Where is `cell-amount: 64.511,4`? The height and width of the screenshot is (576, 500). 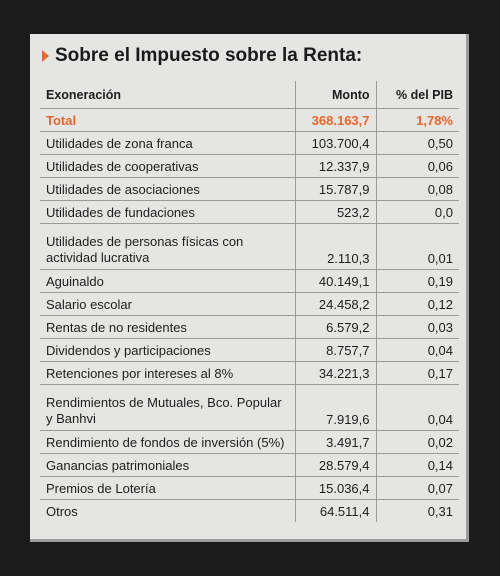
cell-amount: 64.511,4 is located at coordinates (335, 510).